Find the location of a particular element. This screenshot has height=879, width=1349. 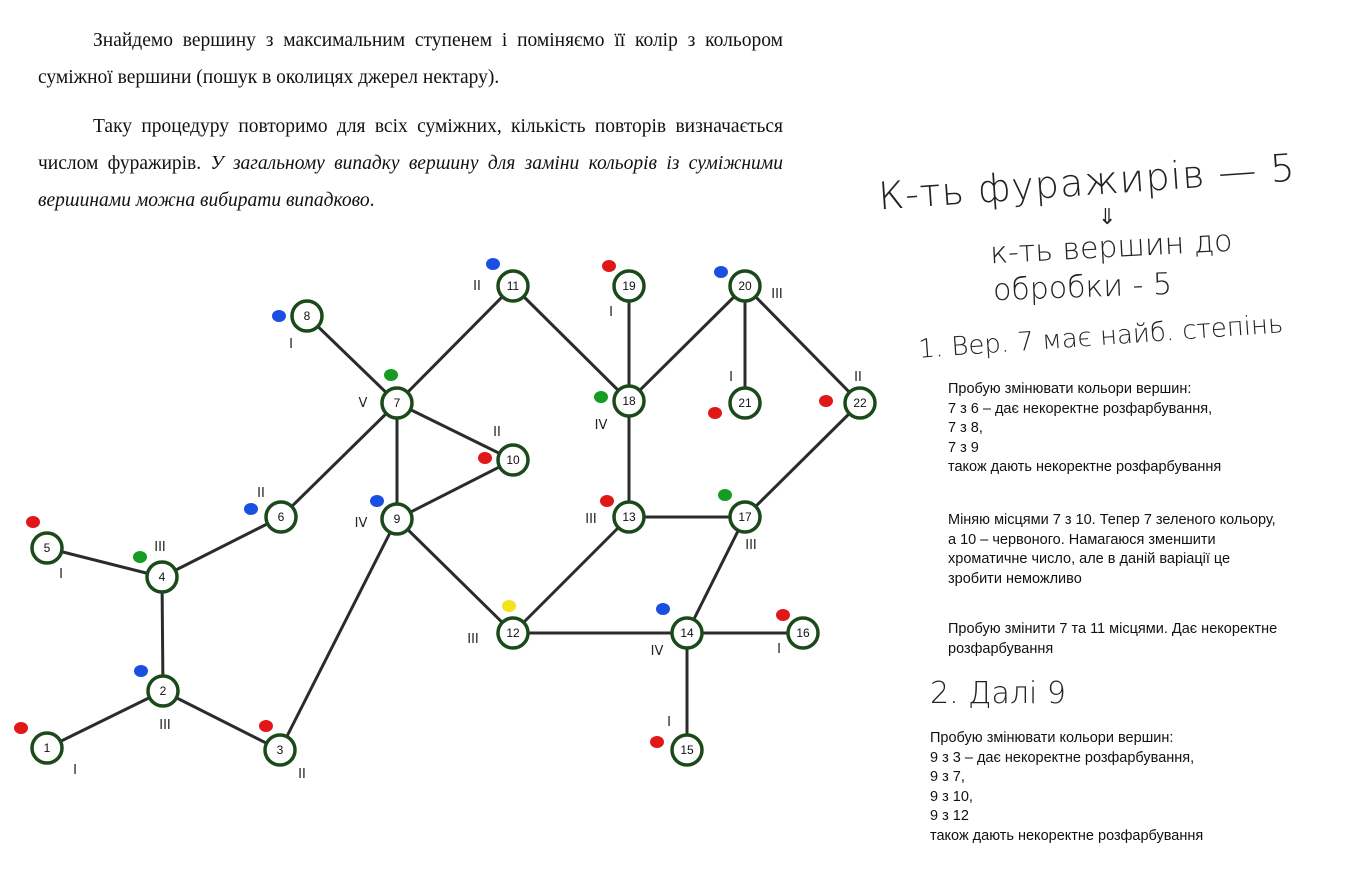

vertex-label: 17 is located at coordinates (745, 517).